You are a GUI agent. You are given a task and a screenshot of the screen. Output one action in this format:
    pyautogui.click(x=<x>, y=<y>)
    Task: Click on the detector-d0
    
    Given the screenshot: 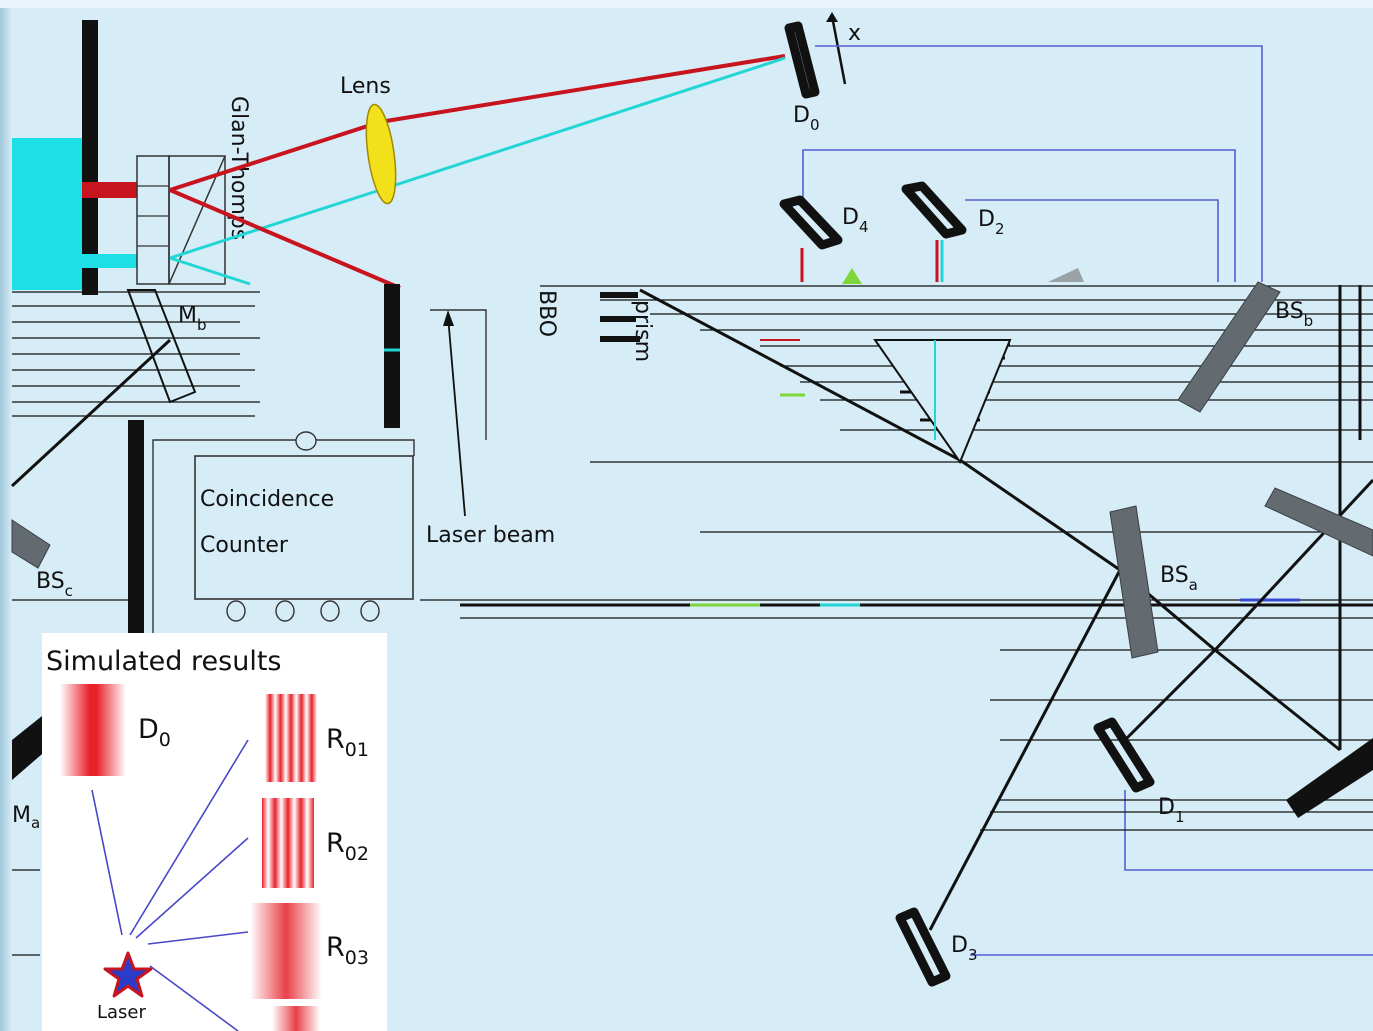 What is the action you would take?
    pyautogui.click(x=802, y=60)
    